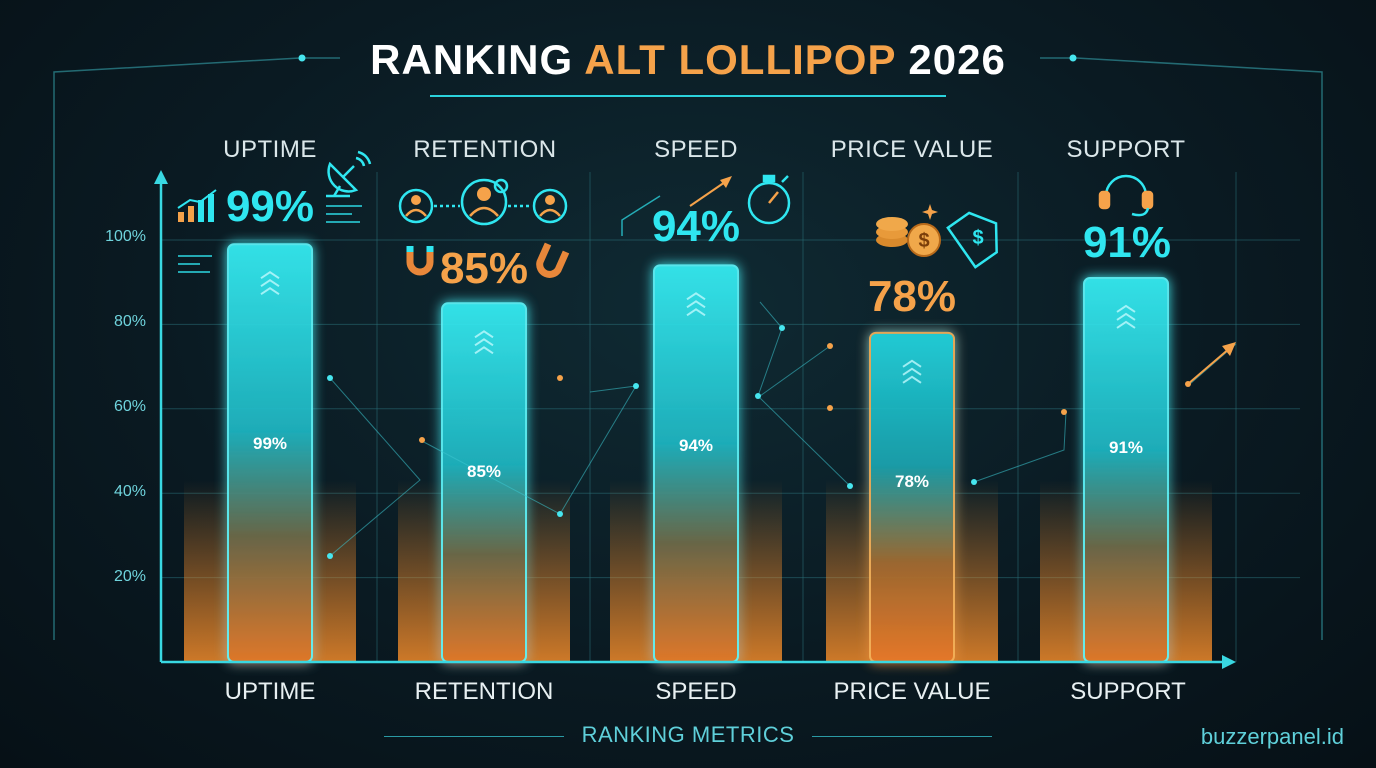 The image size is (1376, 768). Describe the element at coordinates (1229, 662) in the screenshot. I see `x-axis-arrow` at that location.